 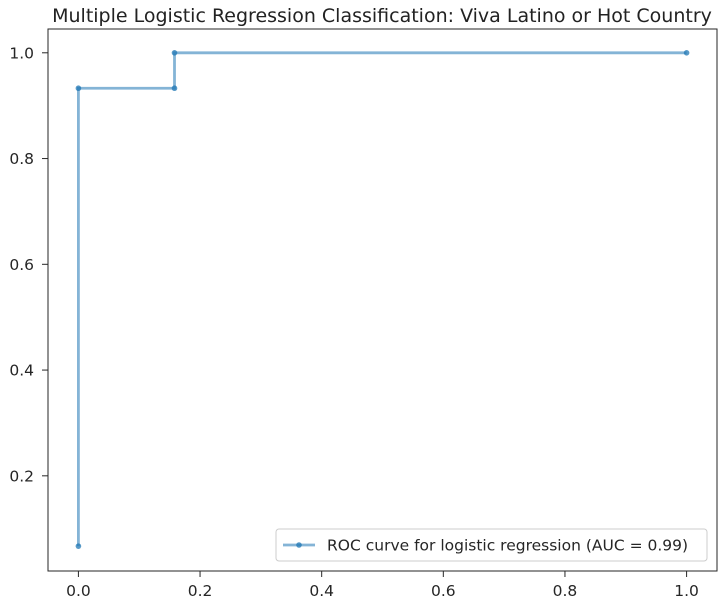 I want to click on y-tick-label: 0.8, so click(x=21, y=159).